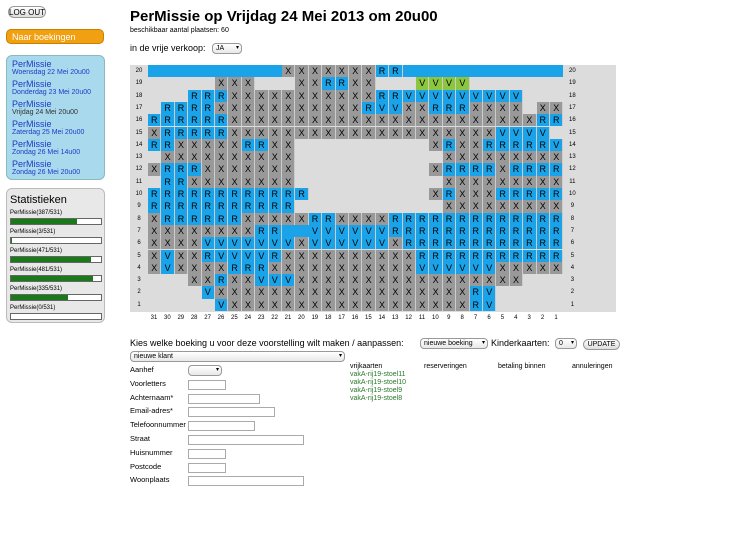 The image size is (750, 560). What do you see at coordinates (55, 36) in the screenshot?
I see `naar-boekingen-button: Naar boekingen` at bounding box center [55, 36].